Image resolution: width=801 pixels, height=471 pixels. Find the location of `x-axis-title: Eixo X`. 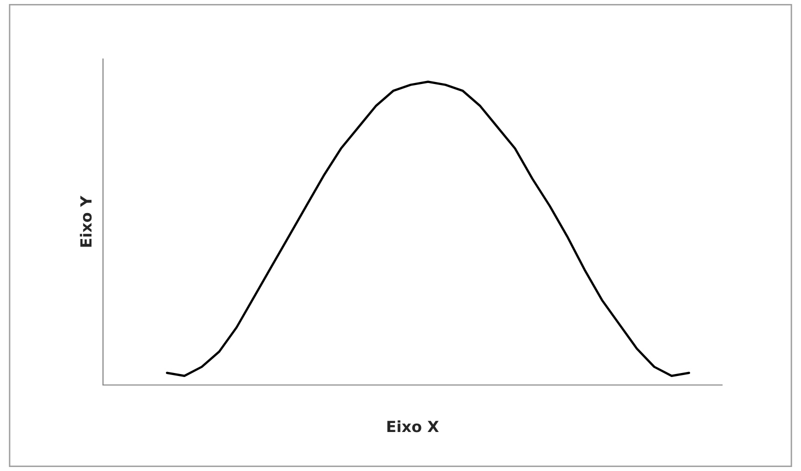

x-axis-title: Eixo X is located at coordinates (413, 426).